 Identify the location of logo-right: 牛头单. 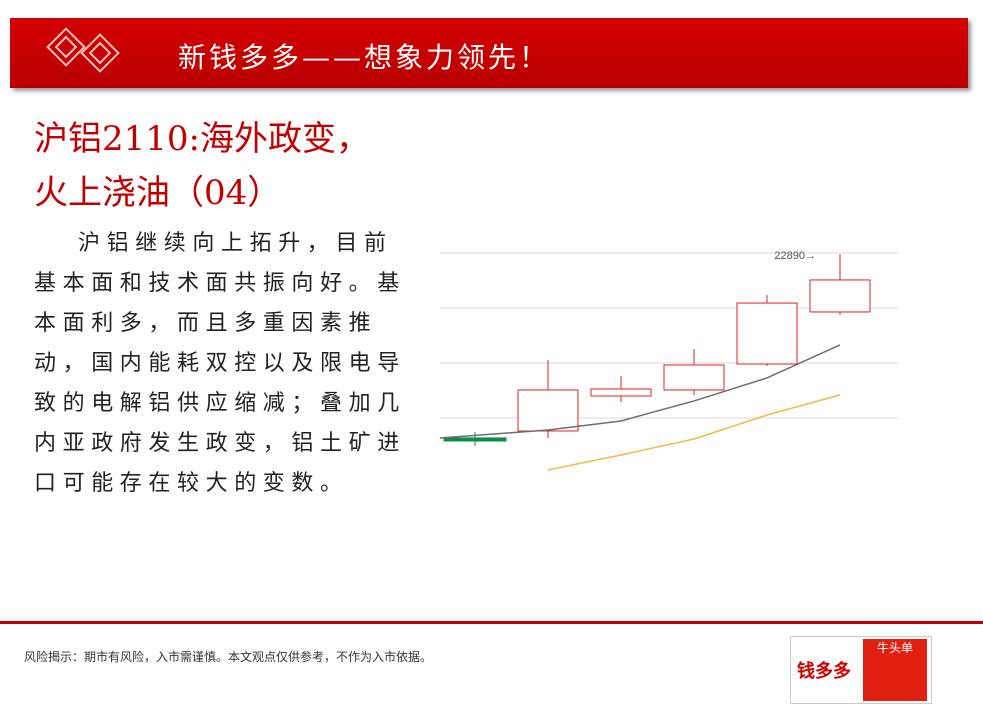
(895, 670).